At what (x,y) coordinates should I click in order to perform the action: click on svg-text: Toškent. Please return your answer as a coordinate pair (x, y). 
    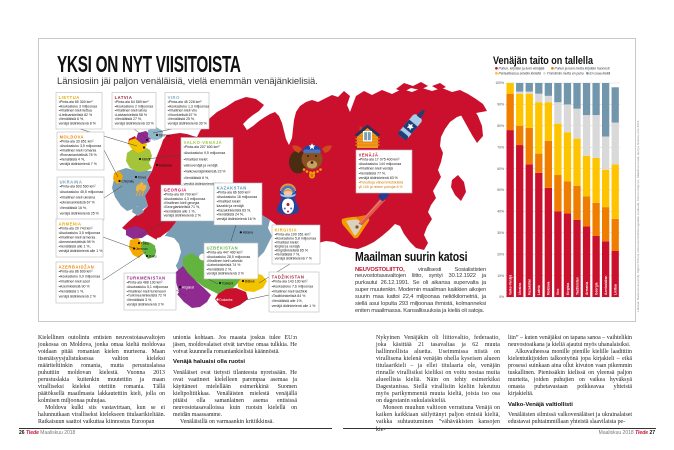
    Looking at the image, I should click on (227, 283).